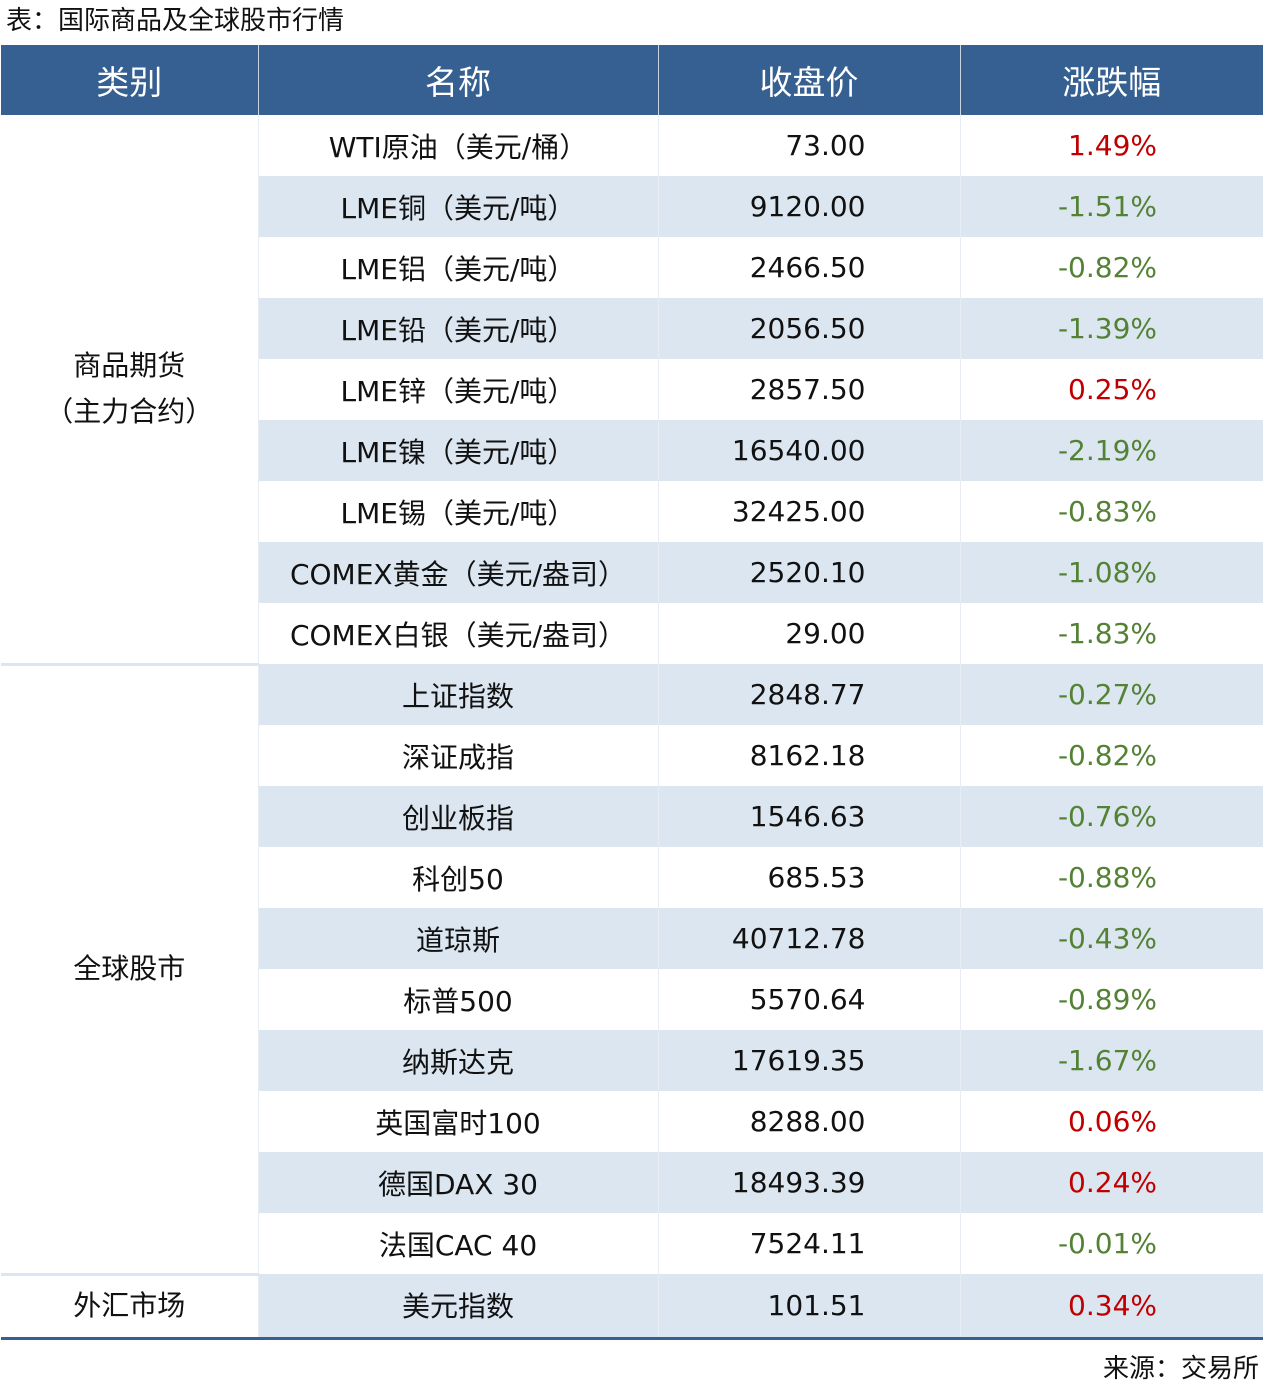 The image size is (1267, 1388). Describe the element at coordinates (457, 80) in the screenshot. I see `header-name: 名称` at that location.